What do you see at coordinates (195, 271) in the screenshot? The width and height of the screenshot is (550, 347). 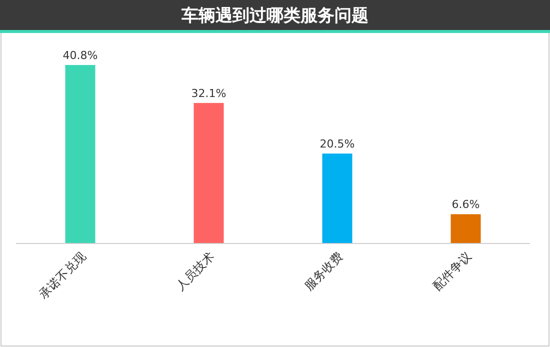 I see `x-tick-label: 人员技术` at bounding box center [195, 271].